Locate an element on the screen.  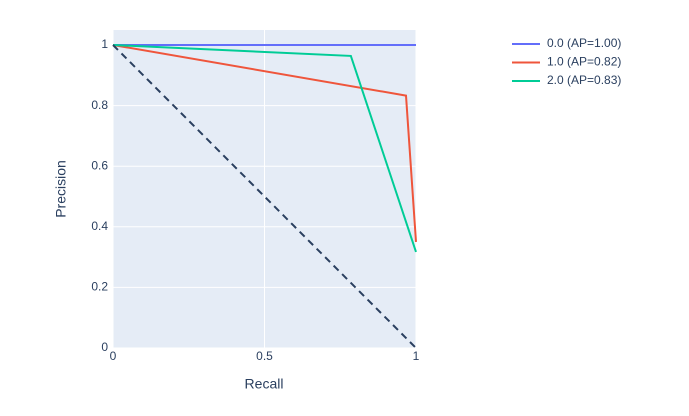
legend-label: 0.0 (AP=1.00) is located at coordinates (584, 43).